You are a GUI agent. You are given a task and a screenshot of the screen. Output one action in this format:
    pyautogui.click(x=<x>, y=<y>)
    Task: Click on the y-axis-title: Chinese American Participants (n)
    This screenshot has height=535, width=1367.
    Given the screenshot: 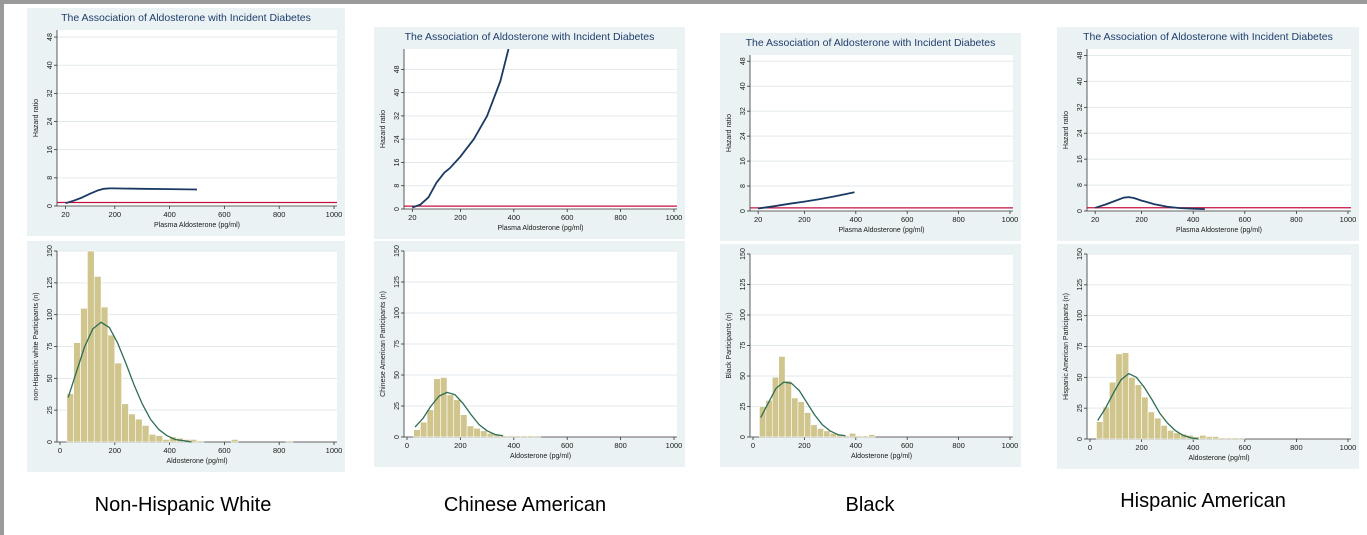 What is the action you would take?
    pyautogui.click(x=383, y=344)
    